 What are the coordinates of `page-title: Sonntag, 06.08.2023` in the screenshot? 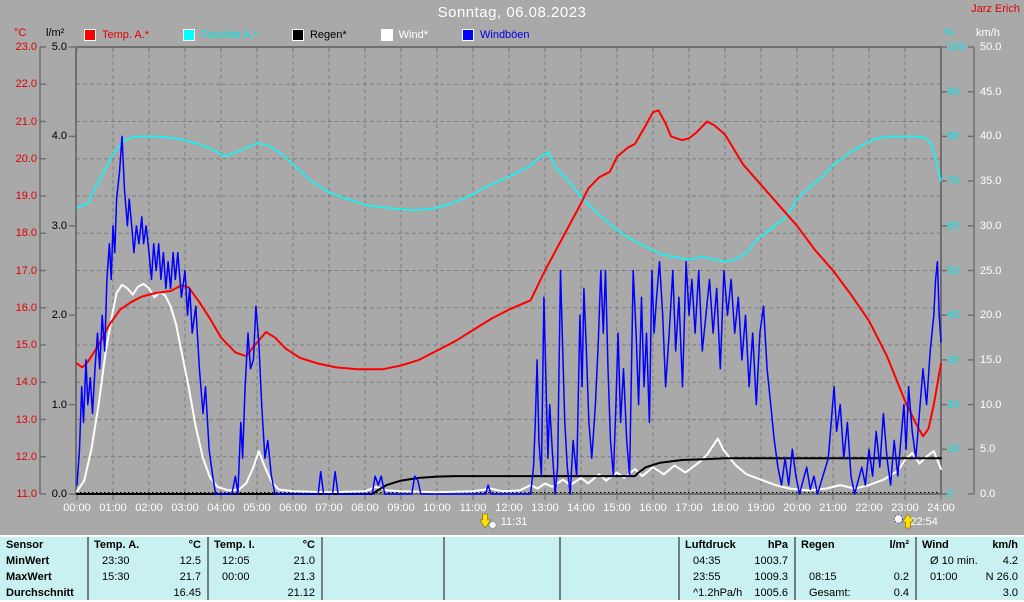 It's located at (512, 12).